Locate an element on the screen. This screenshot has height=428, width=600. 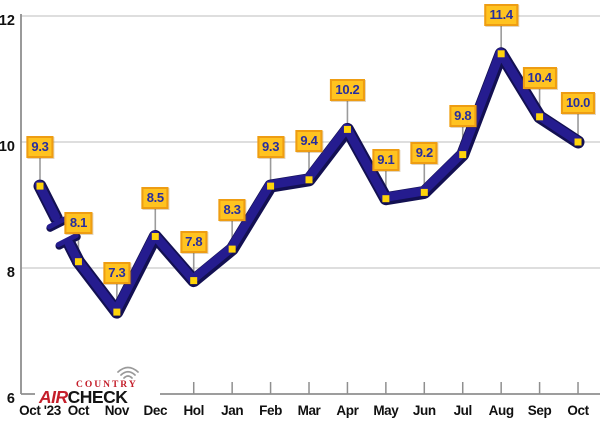
value-label: 9.2 is located at coordinates (424, 153).